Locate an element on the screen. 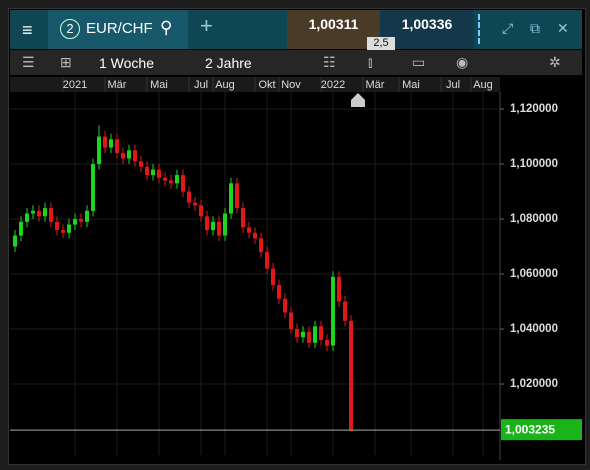  menu-button: ≡ is located at coordinates (27, 30).